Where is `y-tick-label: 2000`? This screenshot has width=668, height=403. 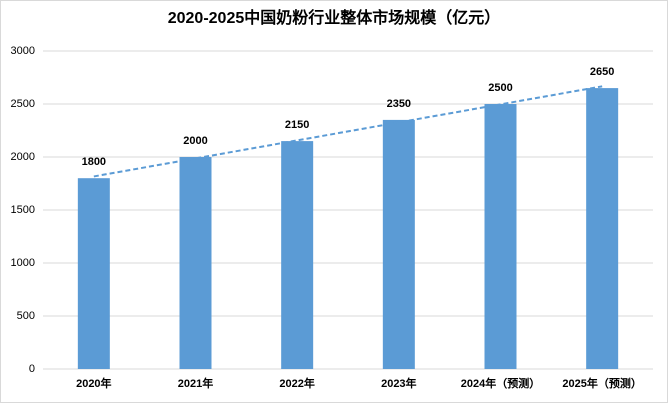 y-tick-label: 2000 is located at coordinates (23, 157).